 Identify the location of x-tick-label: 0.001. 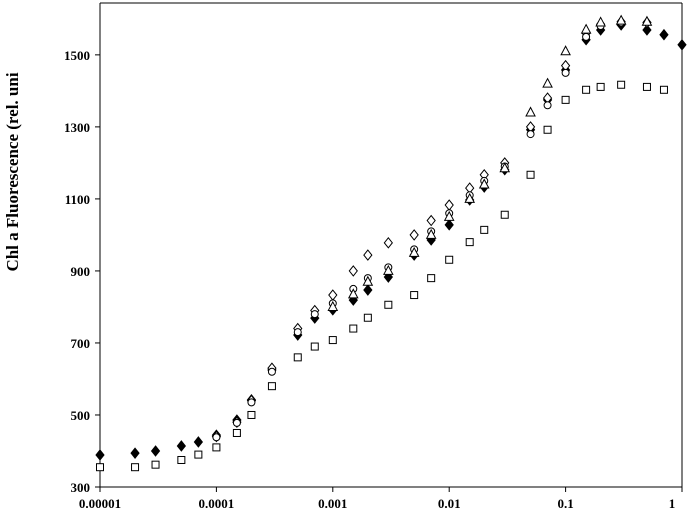
(332, 503).